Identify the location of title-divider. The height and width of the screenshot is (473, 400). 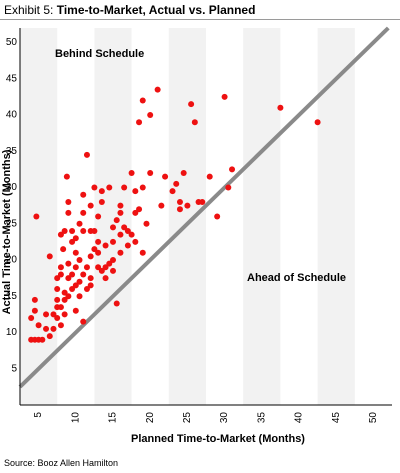
(200, 19).